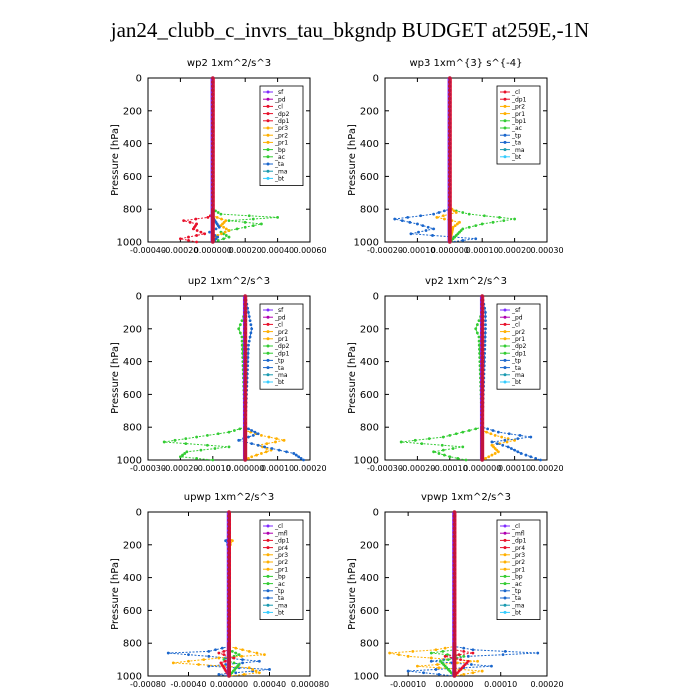 The image size is (700, 700). Describe the element at coordinates (132, 111) in the screenshot. I see `y-tick-label: 200` at that location.